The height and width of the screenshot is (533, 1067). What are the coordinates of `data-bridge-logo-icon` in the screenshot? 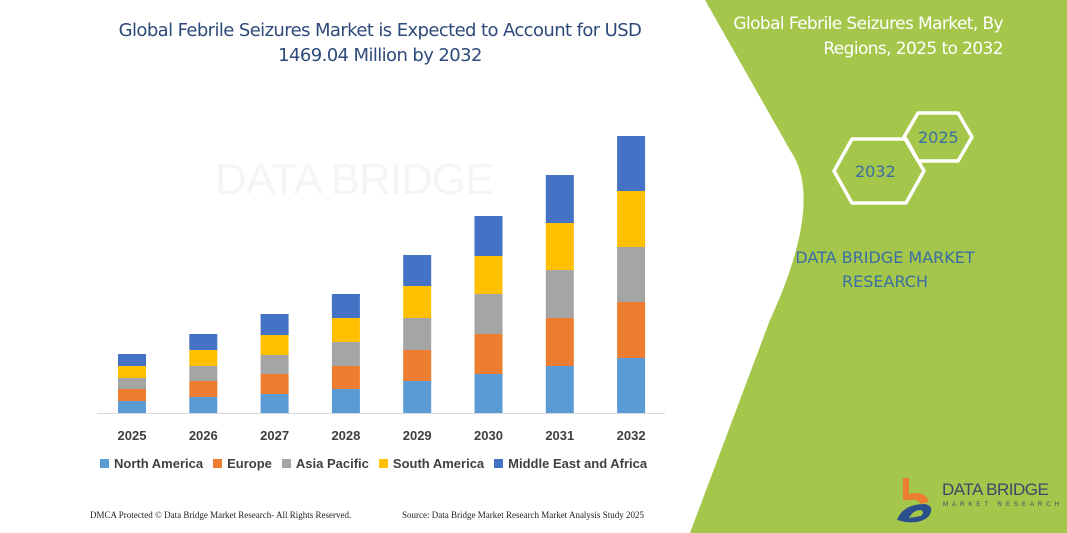 It's located at (914, 500).